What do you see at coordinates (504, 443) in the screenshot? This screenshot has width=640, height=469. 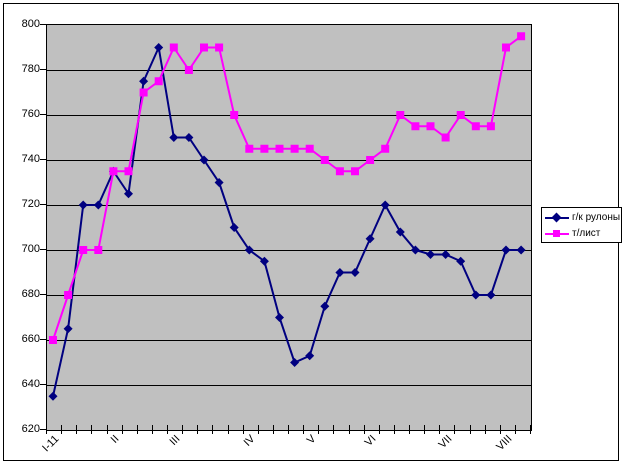 I see `x-axis-label-VIII: VIII` at bounding box center [504, 443].